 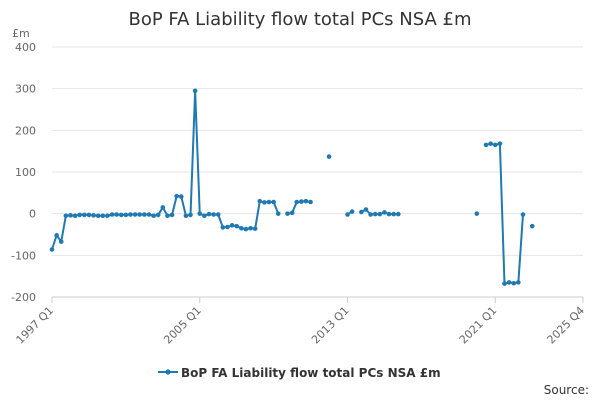 I want to click on legend-point-marker, so click(x=168, y=372).